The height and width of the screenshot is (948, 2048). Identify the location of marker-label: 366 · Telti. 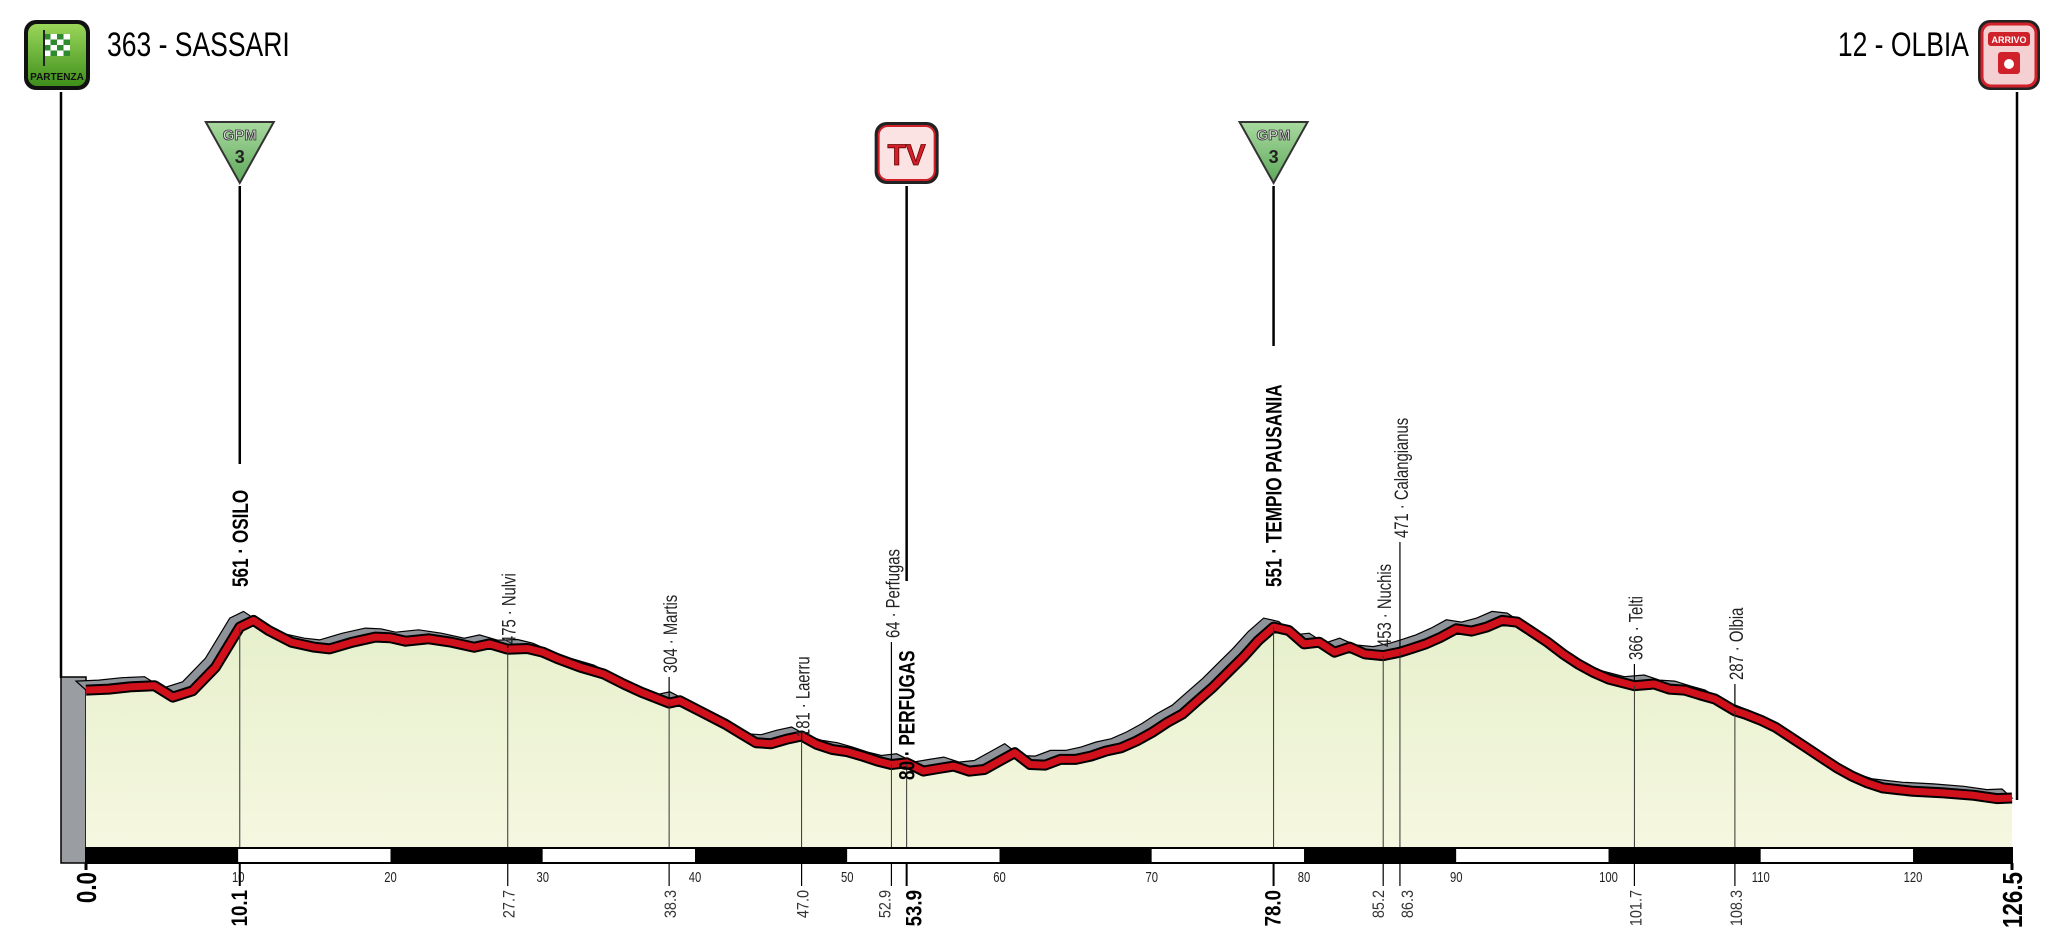
(1636, 628).